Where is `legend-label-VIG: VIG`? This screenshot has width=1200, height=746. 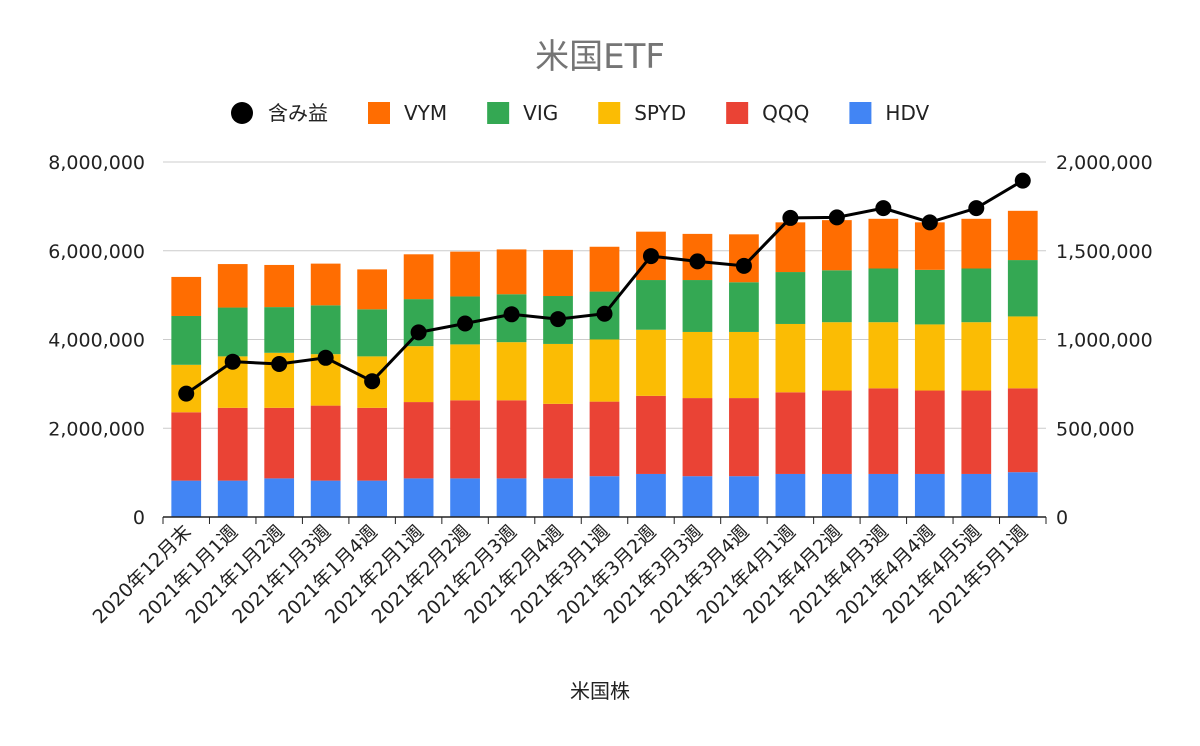
legend-label-VIG: VIG is located at coordinates (540, 113).